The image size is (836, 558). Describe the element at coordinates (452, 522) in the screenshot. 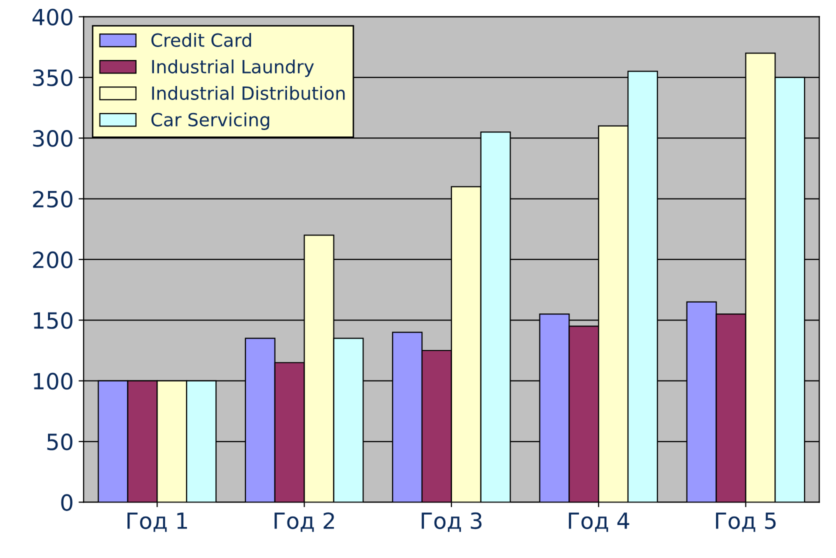

I see `x-tick-label: Год 3` at that location.